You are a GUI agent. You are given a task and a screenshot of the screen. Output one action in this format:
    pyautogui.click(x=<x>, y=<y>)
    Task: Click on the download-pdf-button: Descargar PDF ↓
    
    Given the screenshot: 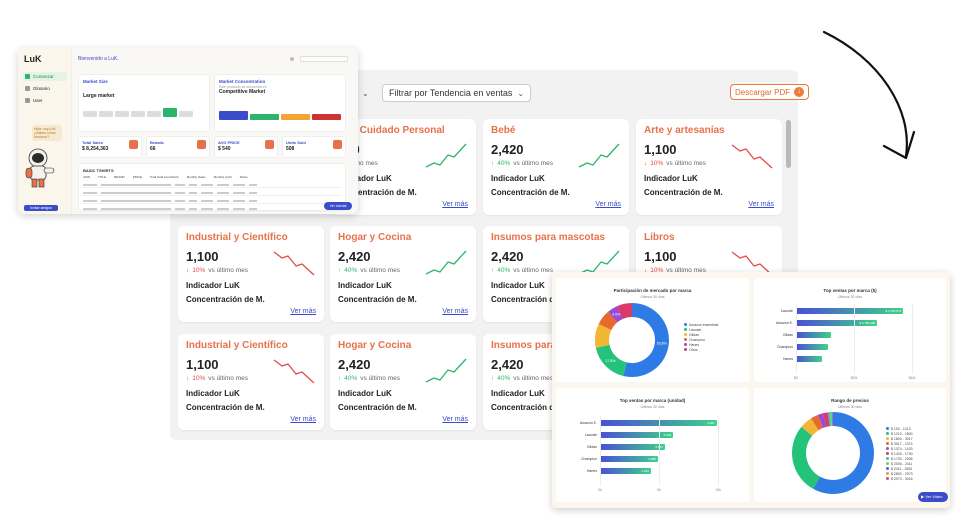 What is the action you would take?
    pyautogui.click(x=770, y=92)
    